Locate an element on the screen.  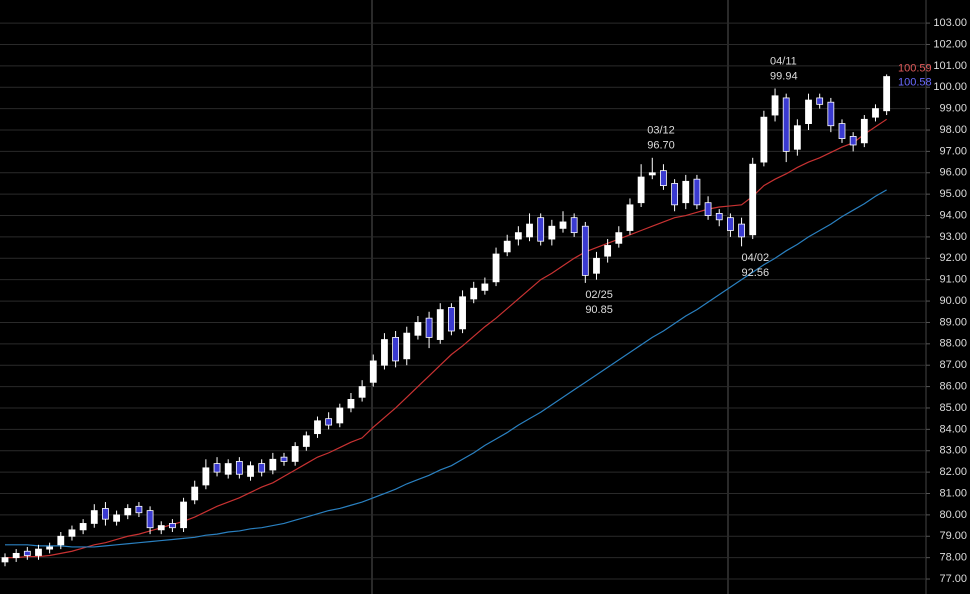
y-tick-label: 100.00 is located at coordinates (950, 87).